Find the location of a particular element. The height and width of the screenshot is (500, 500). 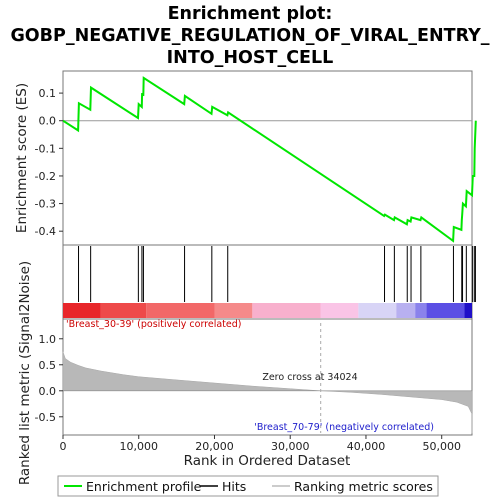

legend-hits: Hits is located at coordinates (234, 486).